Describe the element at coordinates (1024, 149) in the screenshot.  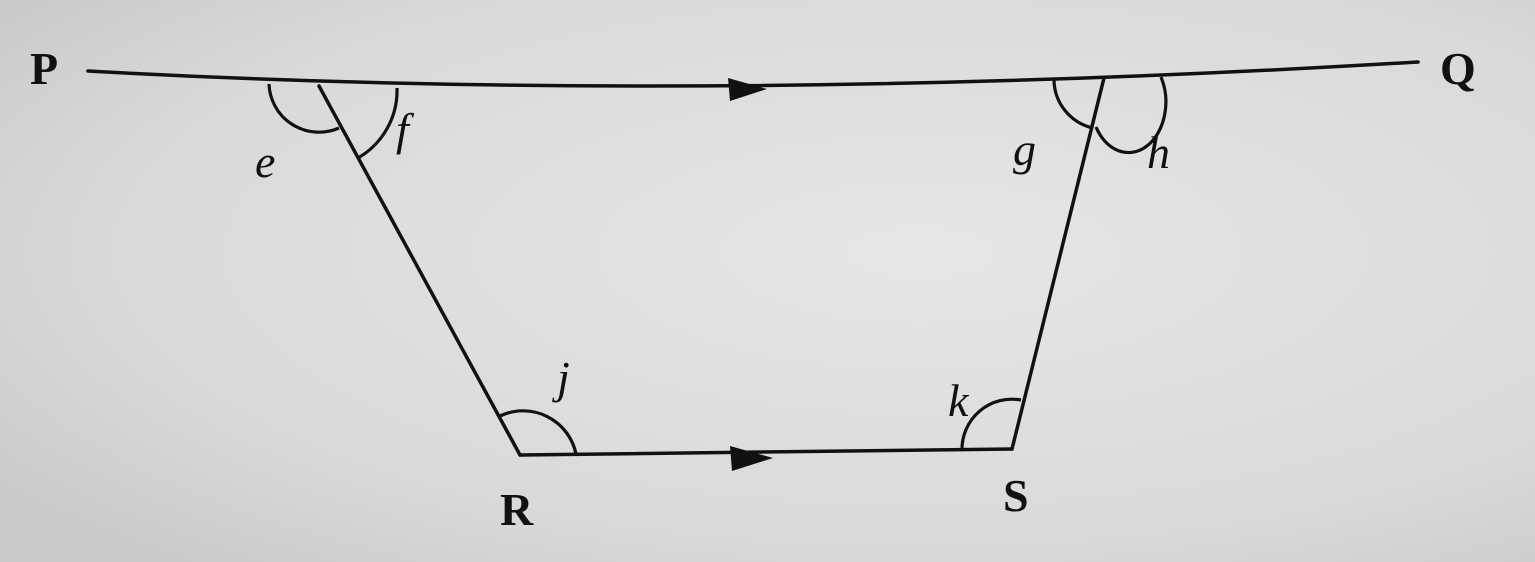
I see `angle-label-g: g` at that location.